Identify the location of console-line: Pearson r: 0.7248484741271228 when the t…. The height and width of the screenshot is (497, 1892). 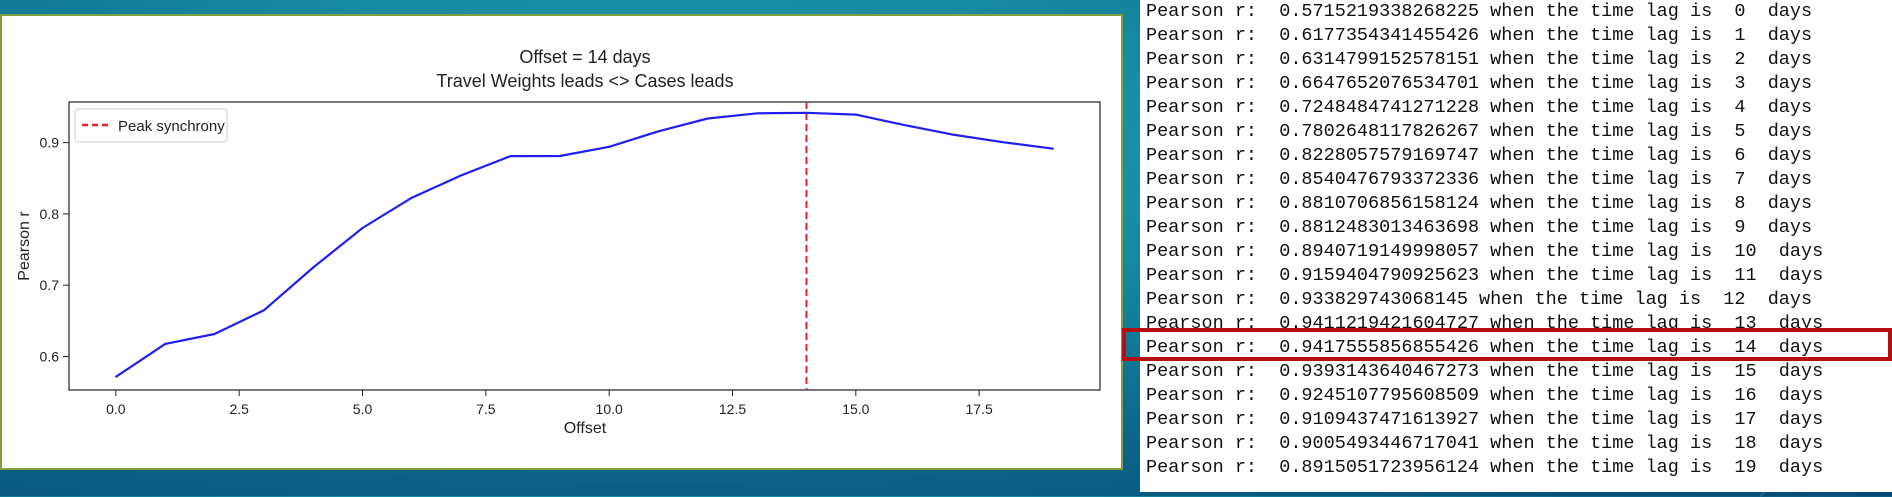
(1479, 107).